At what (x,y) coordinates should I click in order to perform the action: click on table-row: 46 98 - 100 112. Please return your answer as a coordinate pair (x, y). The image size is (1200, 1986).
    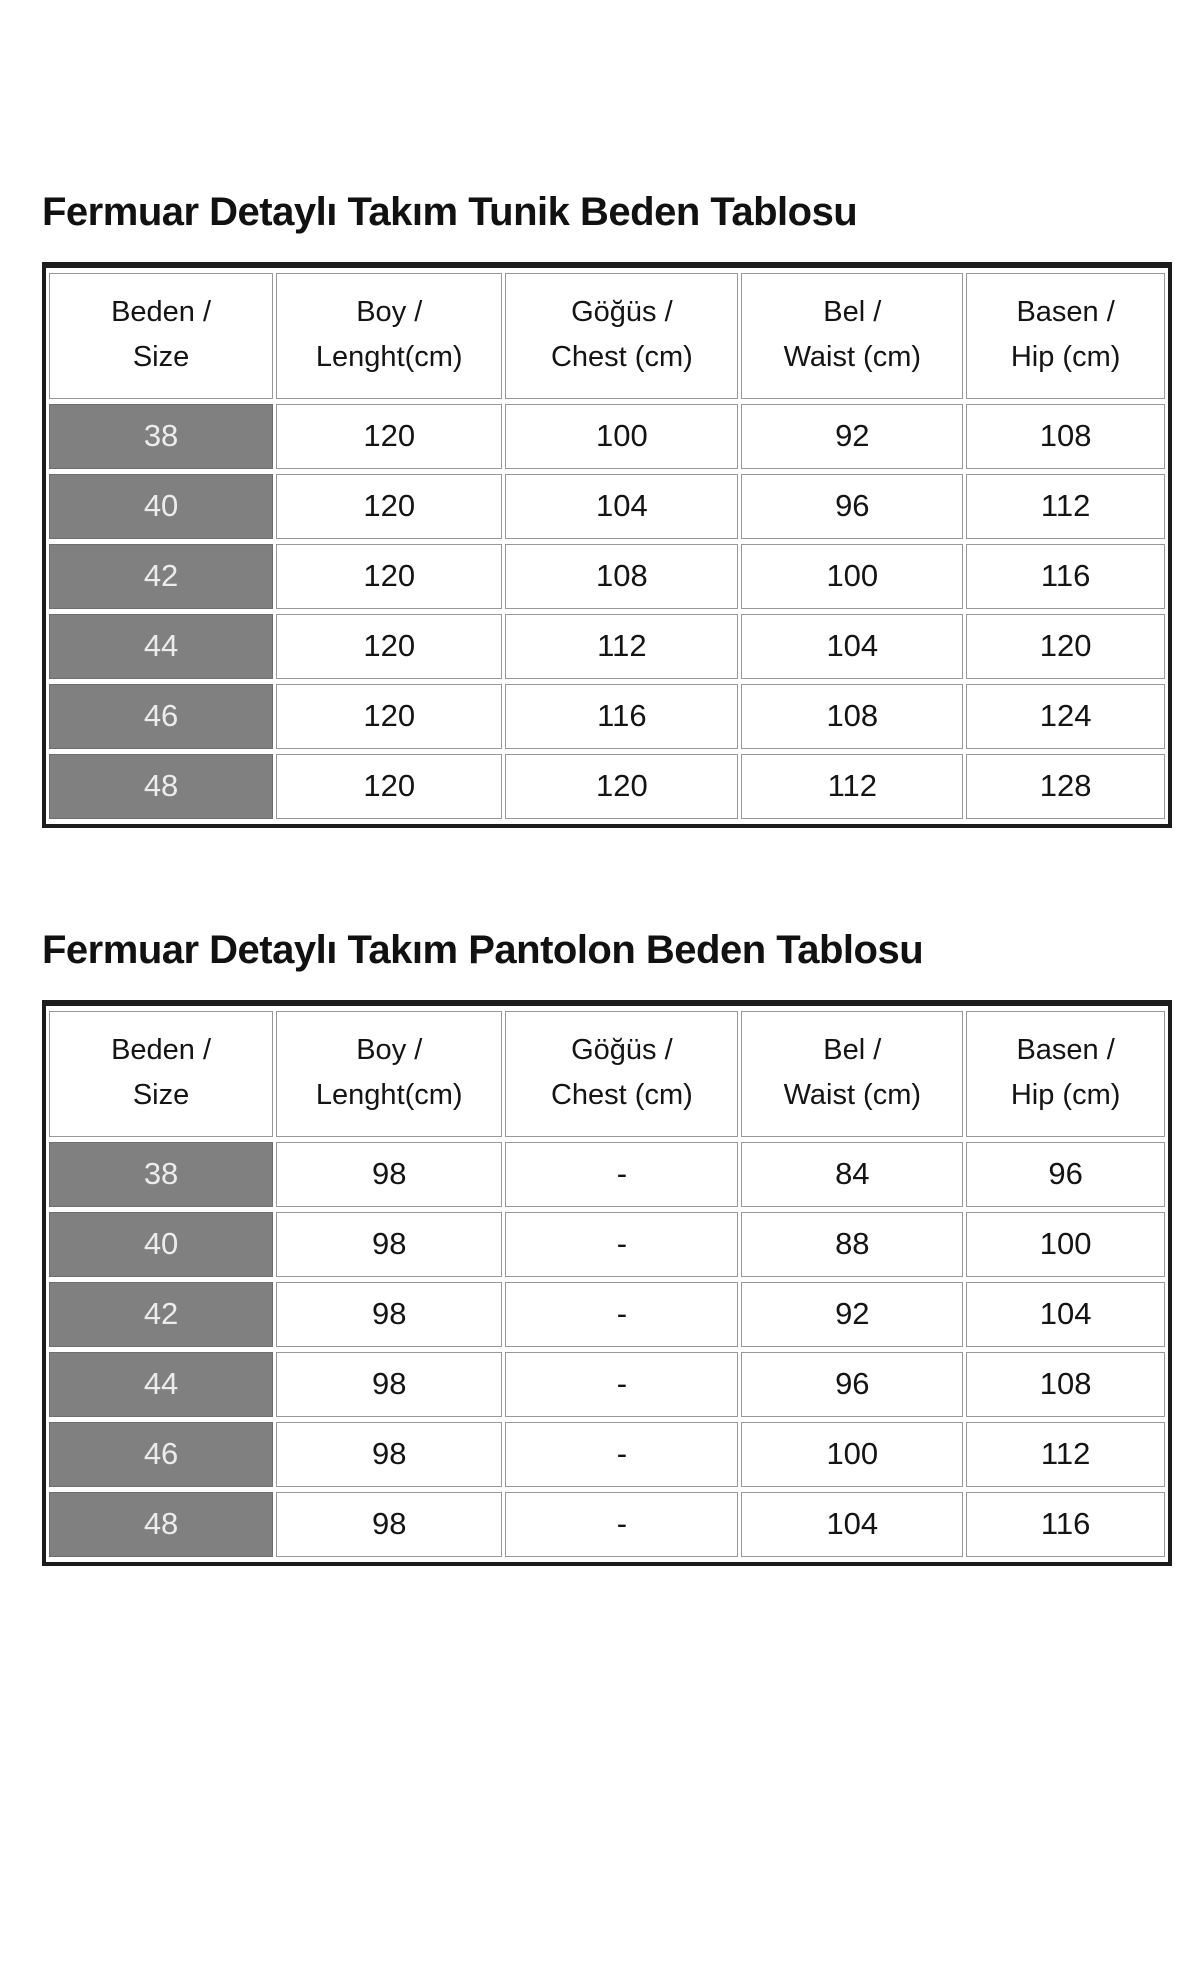
    Looking at the image, I should click on (607, 1454).